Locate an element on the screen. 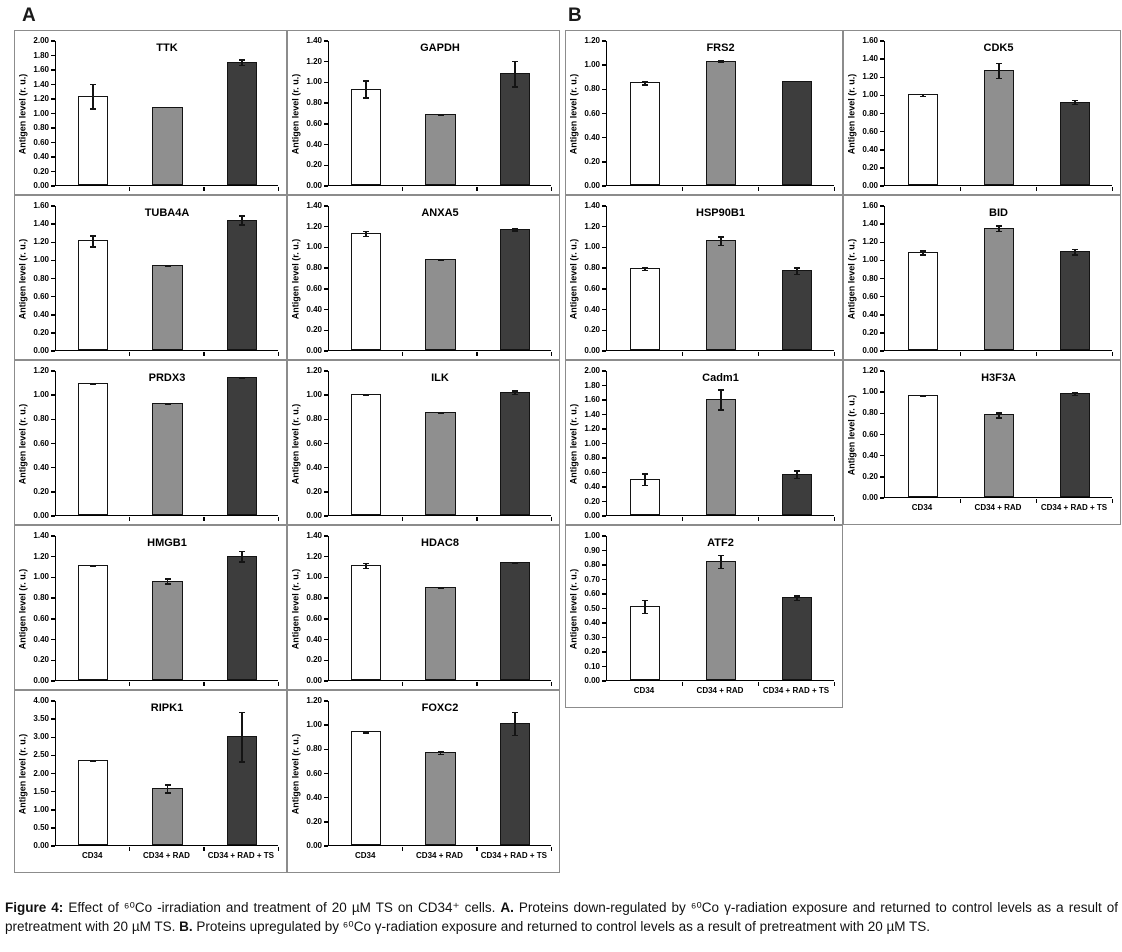 The image size is (1122, 952). y-tick-label: 1.60 is located at coordinates (41, 205).